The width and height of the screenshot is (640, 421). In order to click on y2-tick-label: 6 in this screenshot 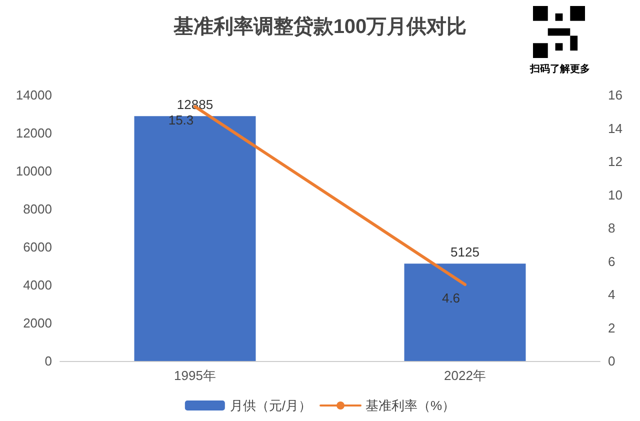, I will do `click(612, 261)`.